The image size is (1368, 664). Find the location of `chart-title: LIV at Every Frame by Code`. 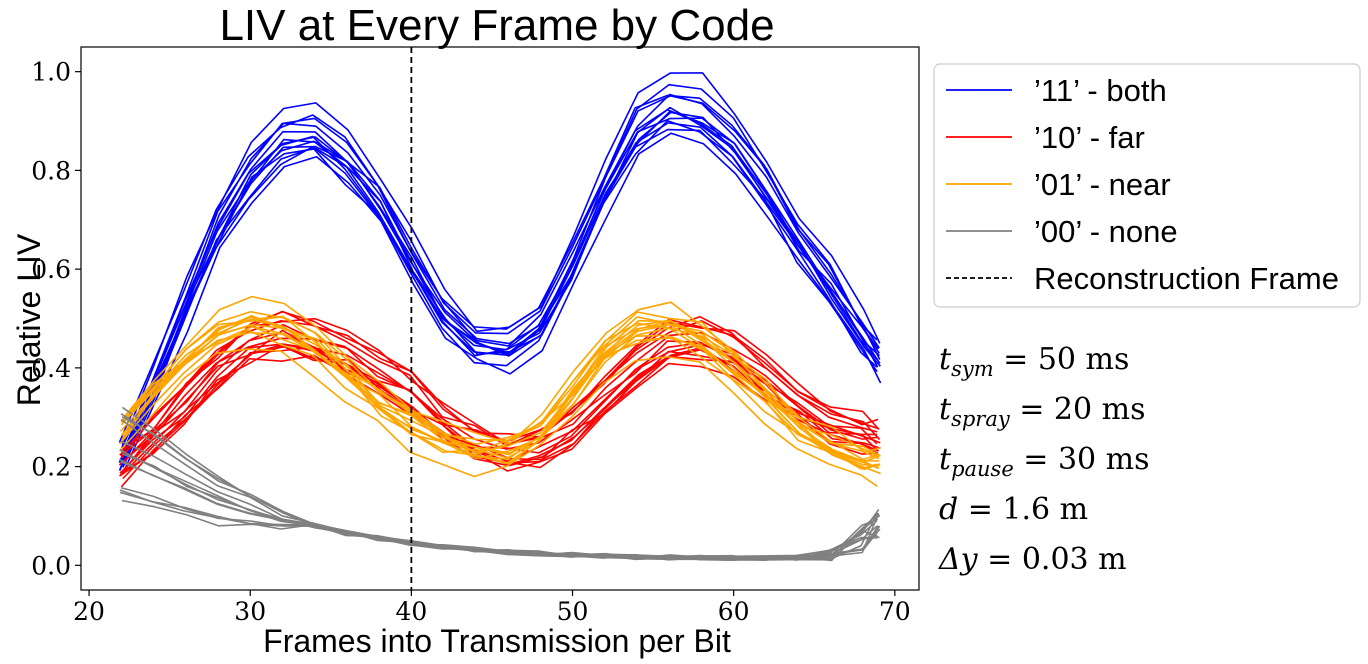

chart-title: LIV at Every Frame by Code is located at coordinates (496, 25).